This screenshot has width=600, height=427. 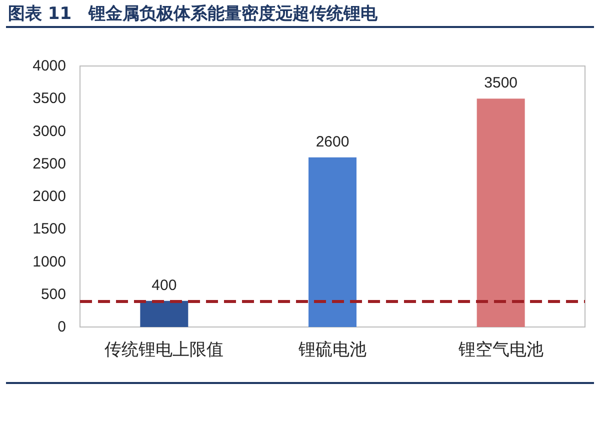 I want to click on y-tick-label: 2000, so click(x=49, y=196).